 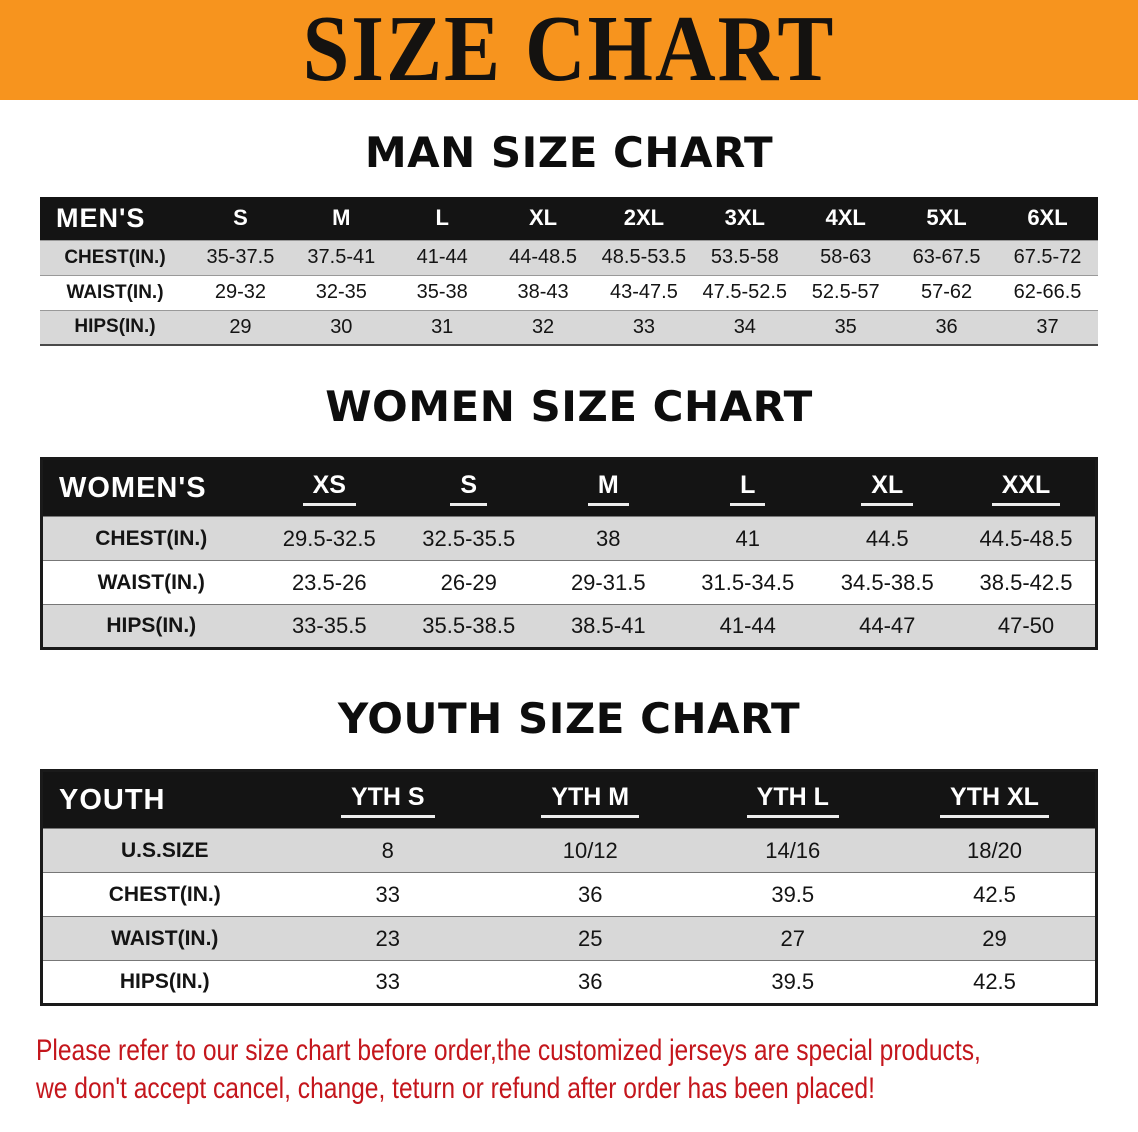 What do you see at coordinates (792, 850) in the screenshot?
I see `measurement-value: 14/16` at bounding box center [792, 850].